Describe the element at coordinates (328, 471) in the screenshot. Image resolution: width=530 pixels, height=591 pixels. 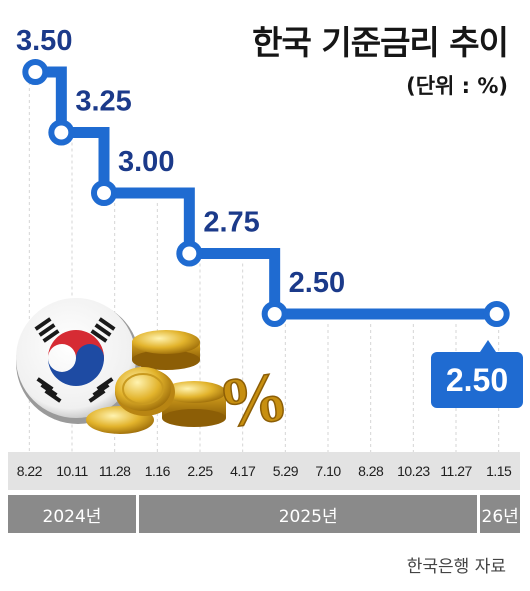
I see `date-tick-label: 7.10` at that location.